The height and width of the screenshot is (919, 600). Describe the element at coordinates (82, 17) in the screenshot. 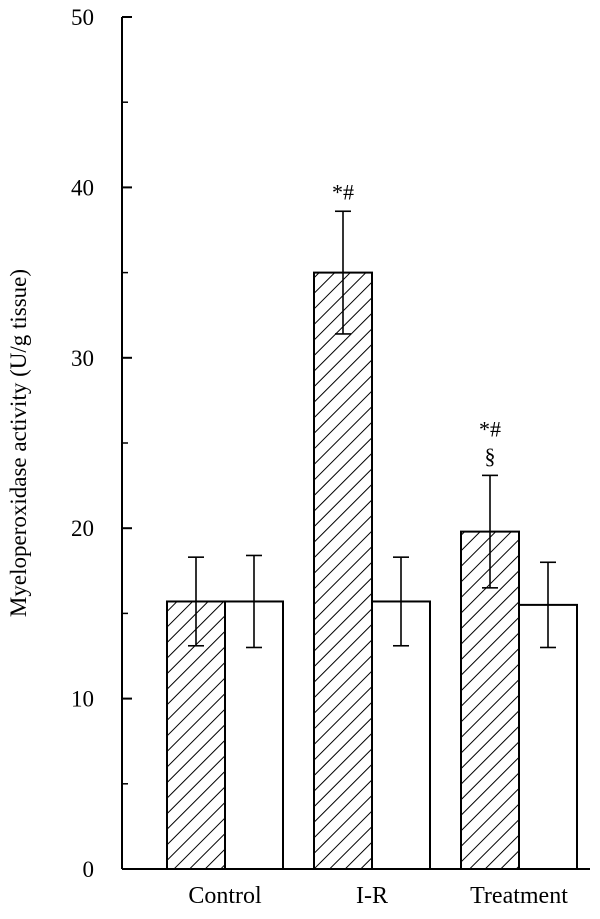

I see `y-tick-label: 50` at that location.